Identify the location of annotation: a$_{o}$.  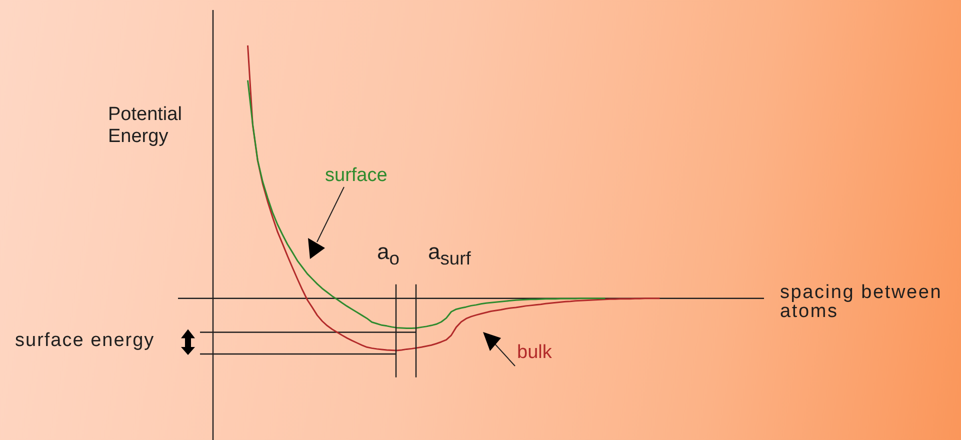
(388, 254).